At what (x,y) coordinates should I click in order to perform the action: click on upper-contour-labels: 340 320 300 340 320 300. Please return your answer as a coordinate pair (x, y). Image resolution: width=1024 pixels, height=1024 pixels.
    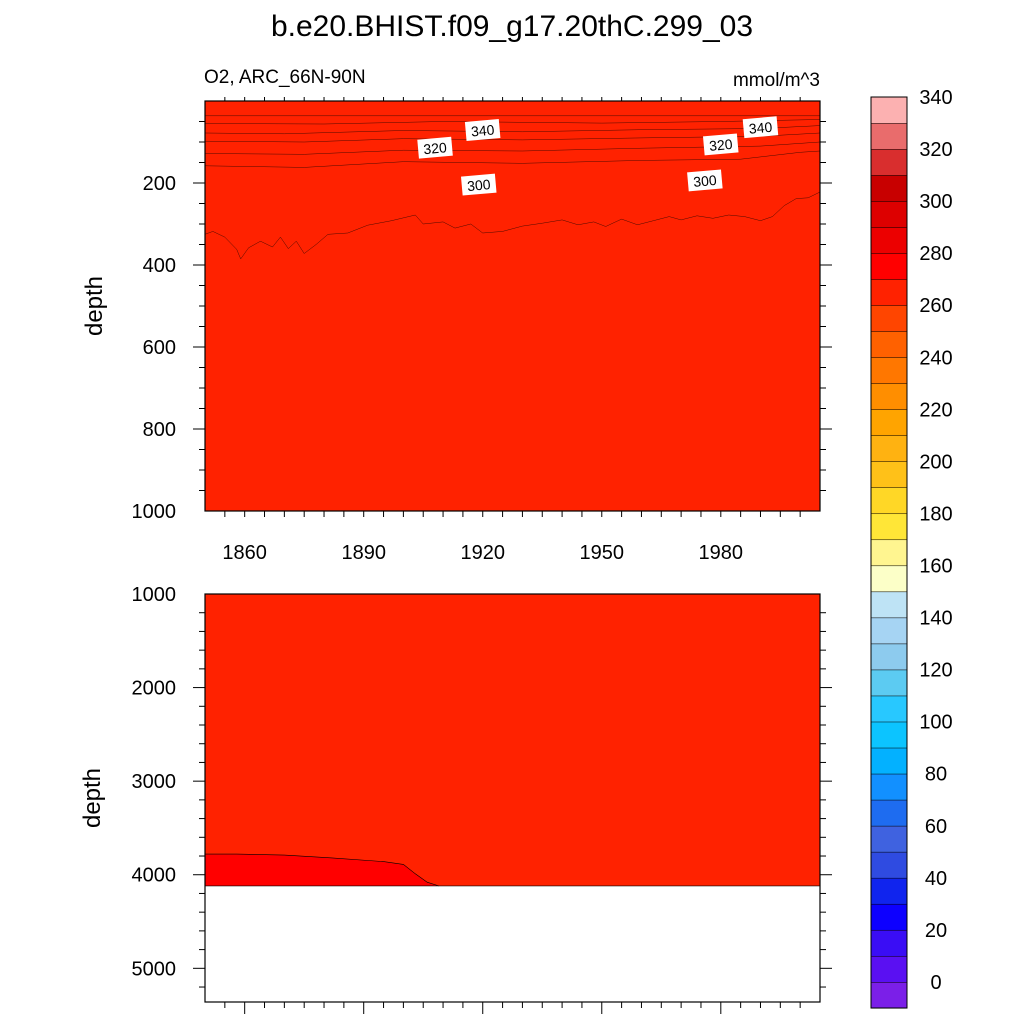
    Looking at the image, I should click on (598, 156).